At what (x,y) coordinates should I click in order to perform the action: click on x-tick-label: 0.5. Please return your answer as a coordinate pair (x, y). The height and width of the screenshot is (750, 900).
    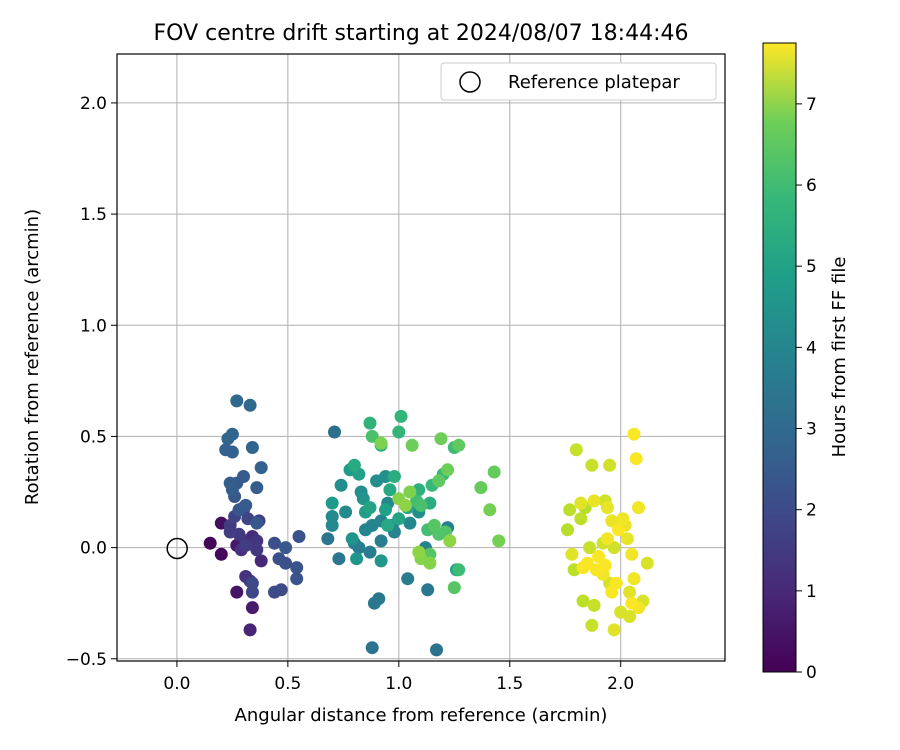
    Looking at the image, I should click on (287, 684).